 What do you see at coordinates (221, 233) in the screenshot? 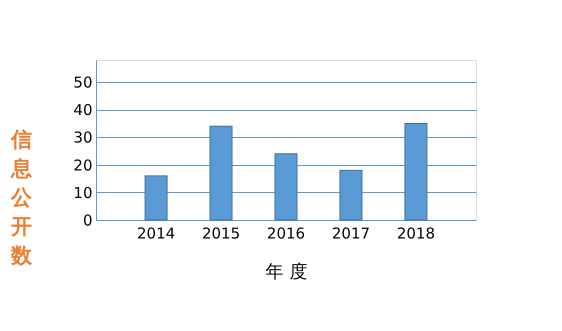
I see `x-tick-label: 2015` at bounding box center [221, 233].